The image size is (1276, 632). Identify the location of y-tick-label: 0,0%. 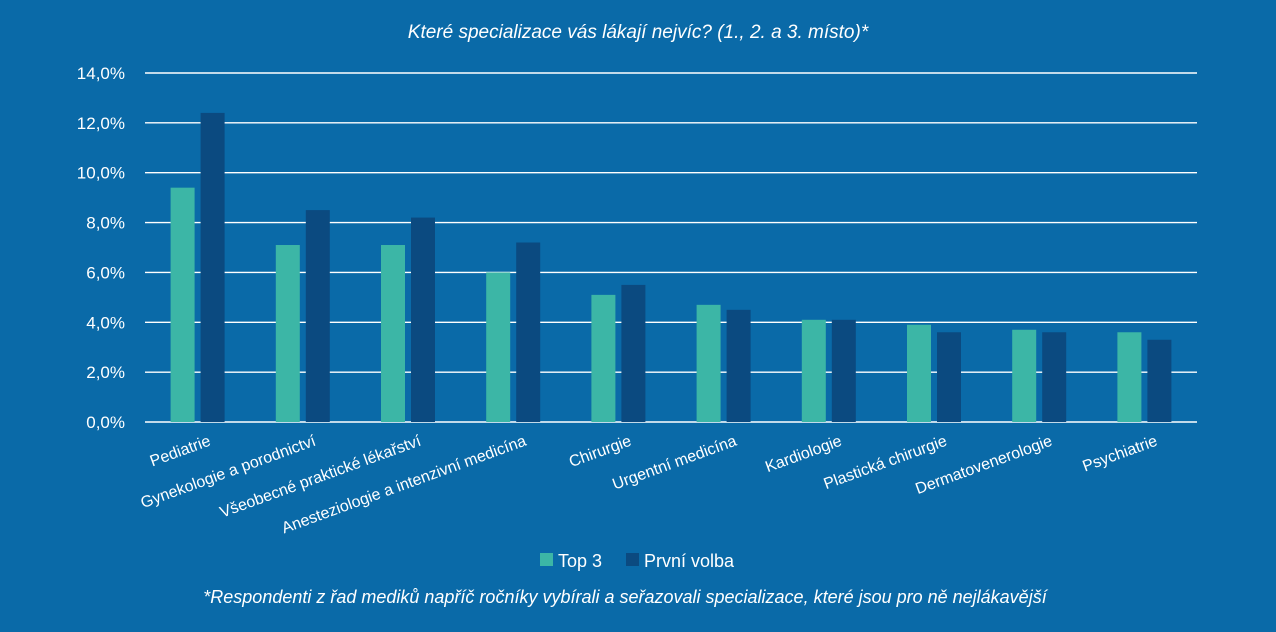
(105, 422).